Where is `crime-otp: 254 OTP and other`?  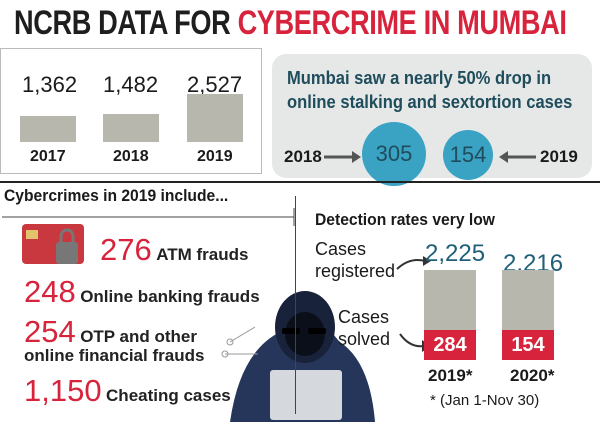
crime-otp: 254 OTP and other is located at coordinates (110, 332).